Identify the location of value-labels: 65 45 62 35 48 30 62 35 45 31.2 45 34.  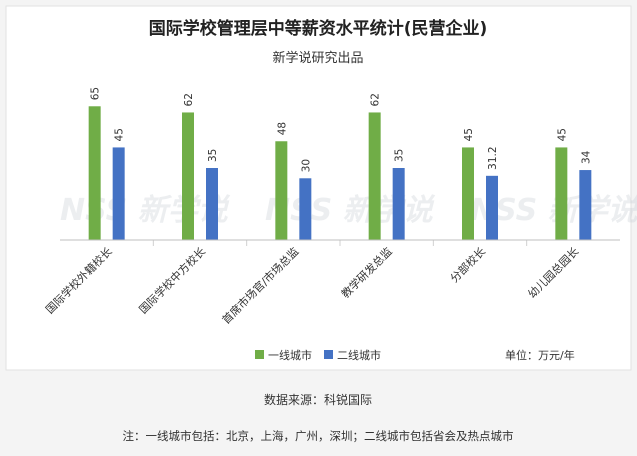
(341, 129).